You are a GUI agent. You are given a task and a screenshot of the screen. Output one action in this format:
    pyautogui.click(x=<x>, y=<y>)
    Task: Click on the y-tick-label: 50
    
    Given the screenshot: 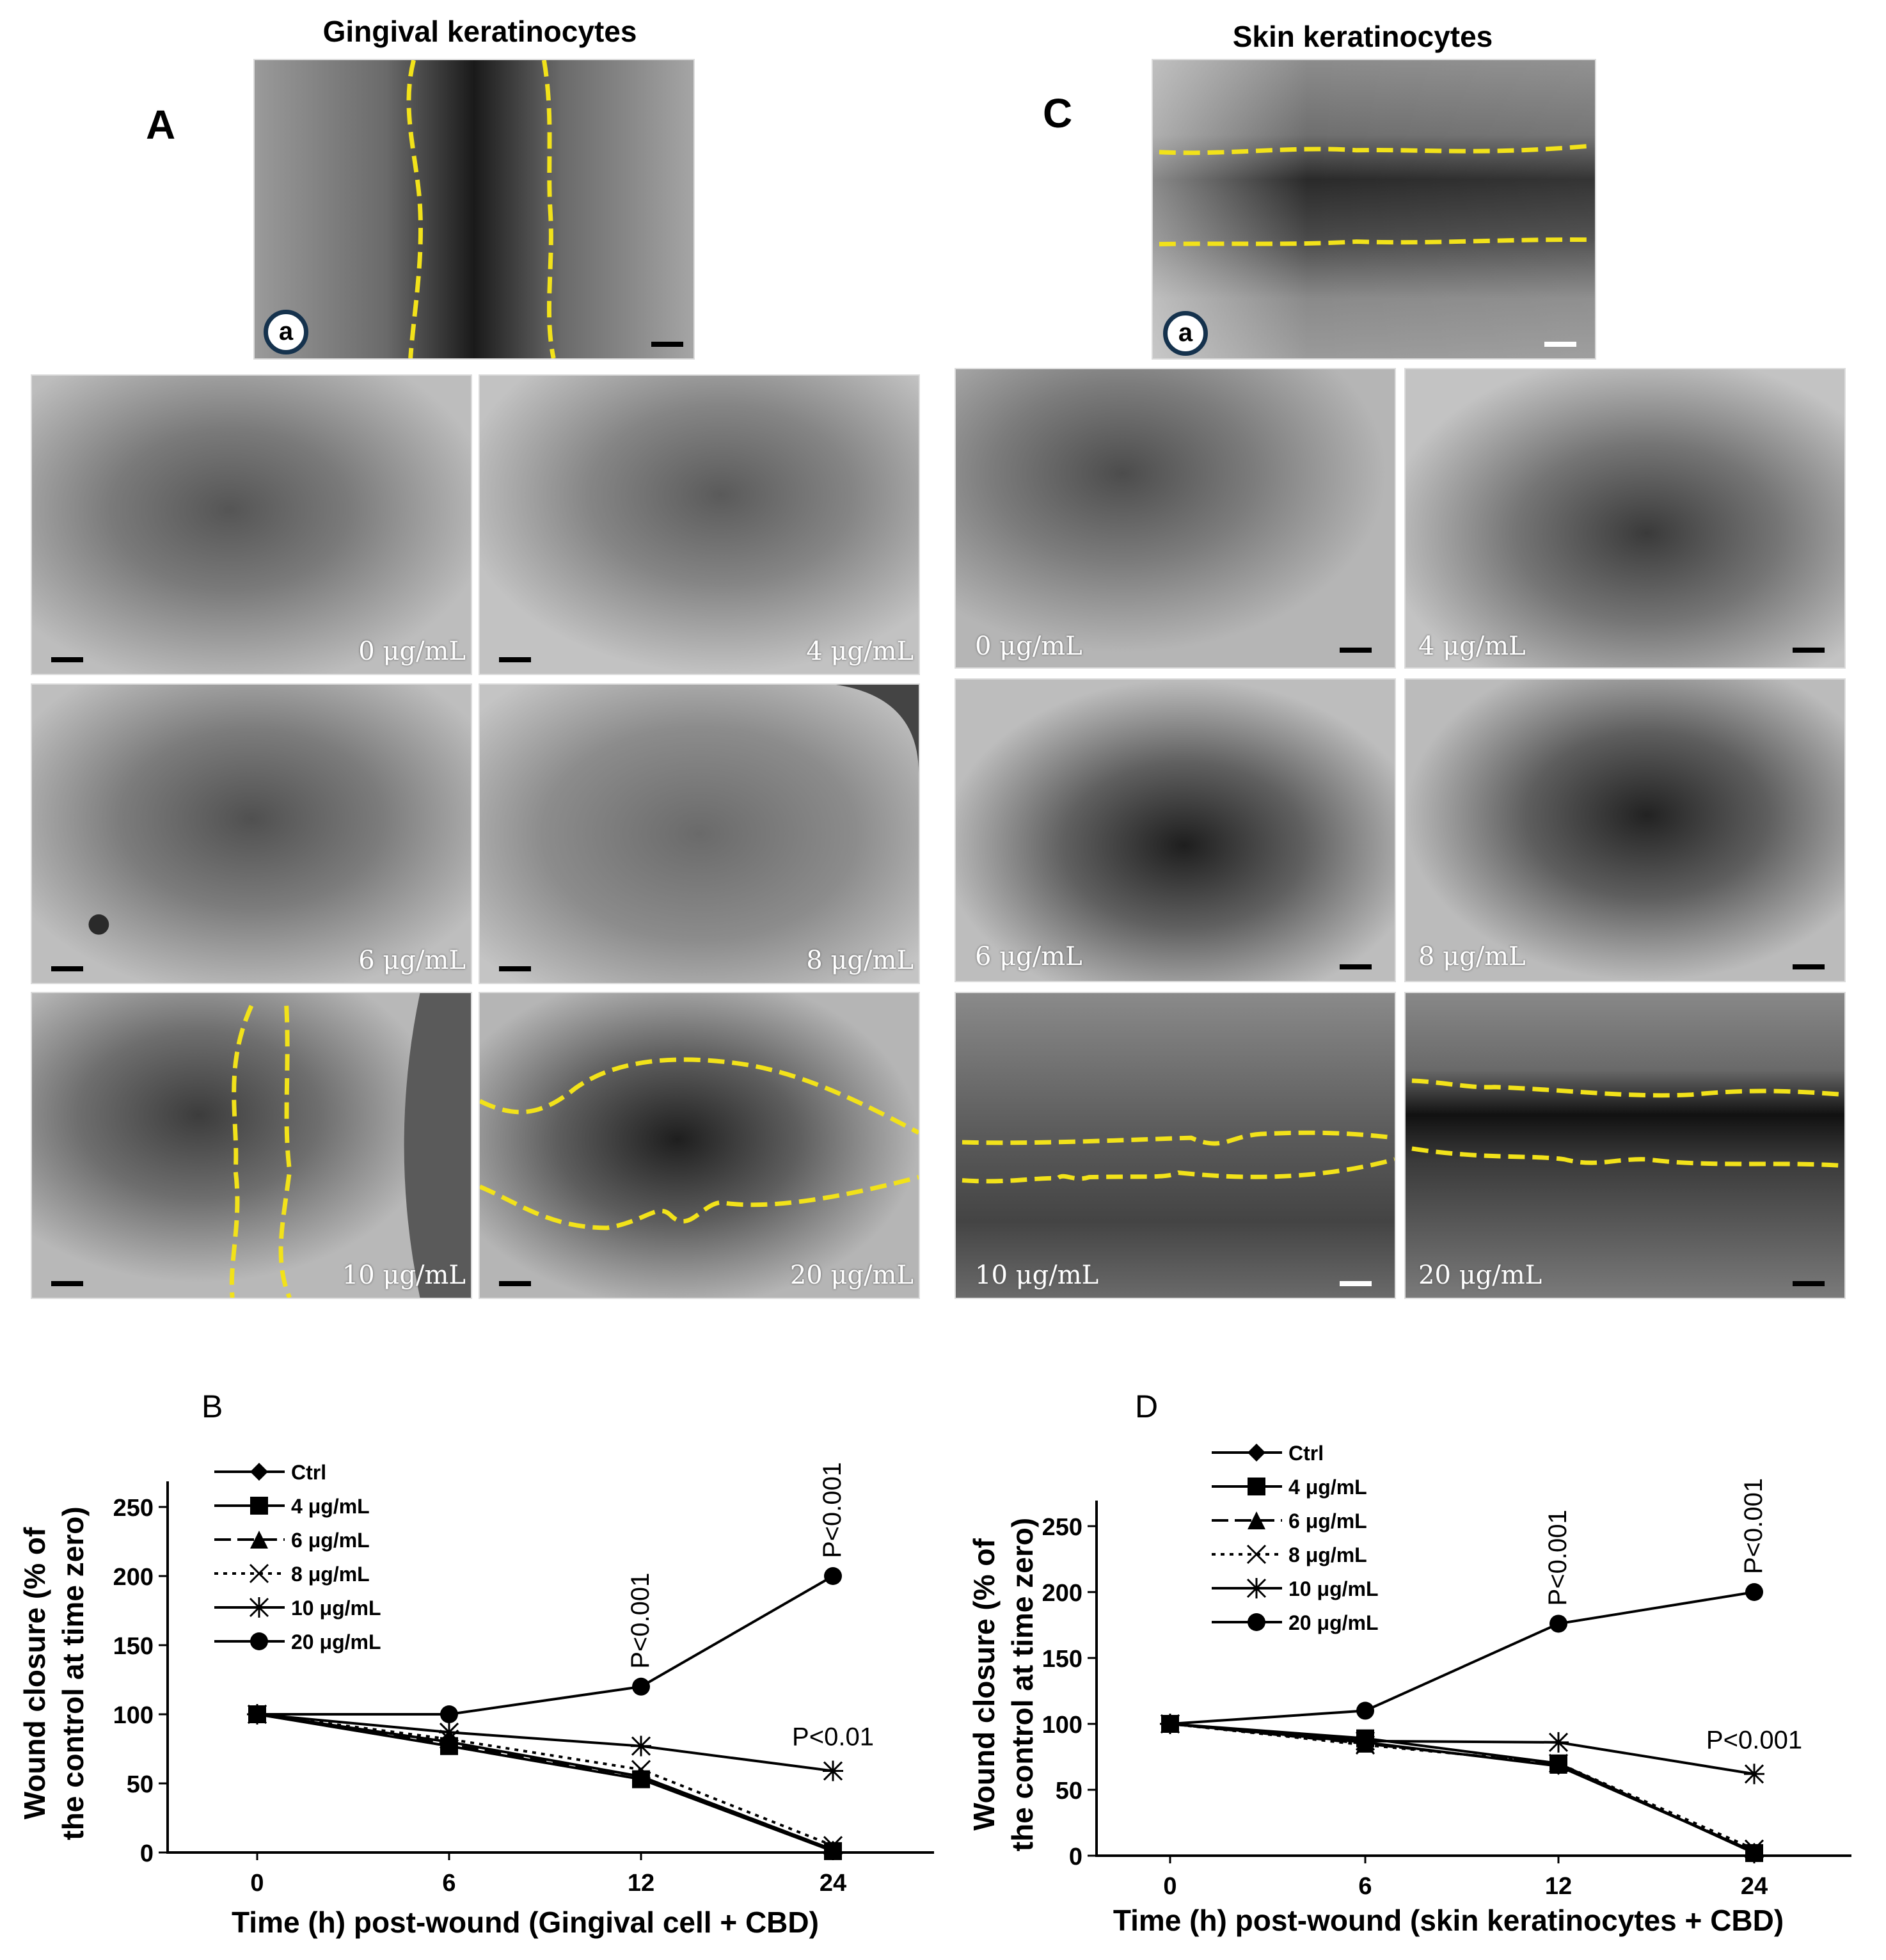 What is the action you would take?
    pyautogui.click(x=1069, y=1792)
    